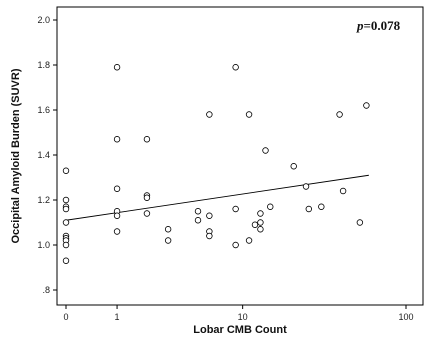 Image resolution: width=432 pixels, height=347 pixels. I want to click on x-tick-label: 100, so click(405, 317).